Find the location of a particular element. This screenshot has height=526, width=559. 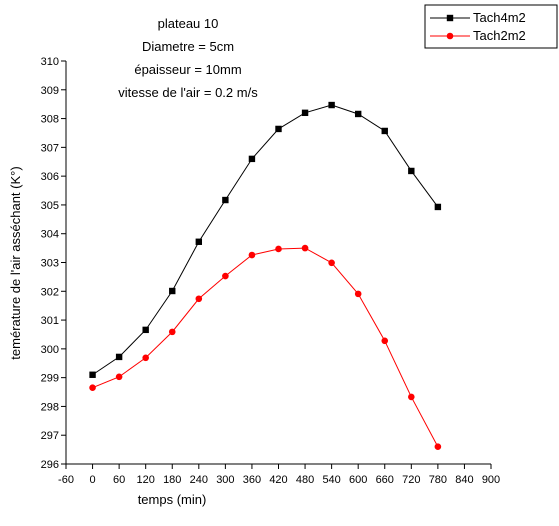

x-tick-label: 120 is located at coordinates (146, 480).